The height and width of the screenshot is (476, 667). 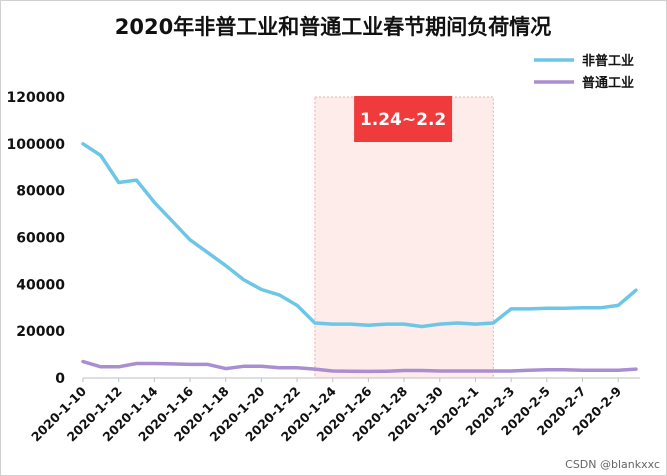 I want to click on legend-label-1: 非普工业, so click(x=608, y=61).